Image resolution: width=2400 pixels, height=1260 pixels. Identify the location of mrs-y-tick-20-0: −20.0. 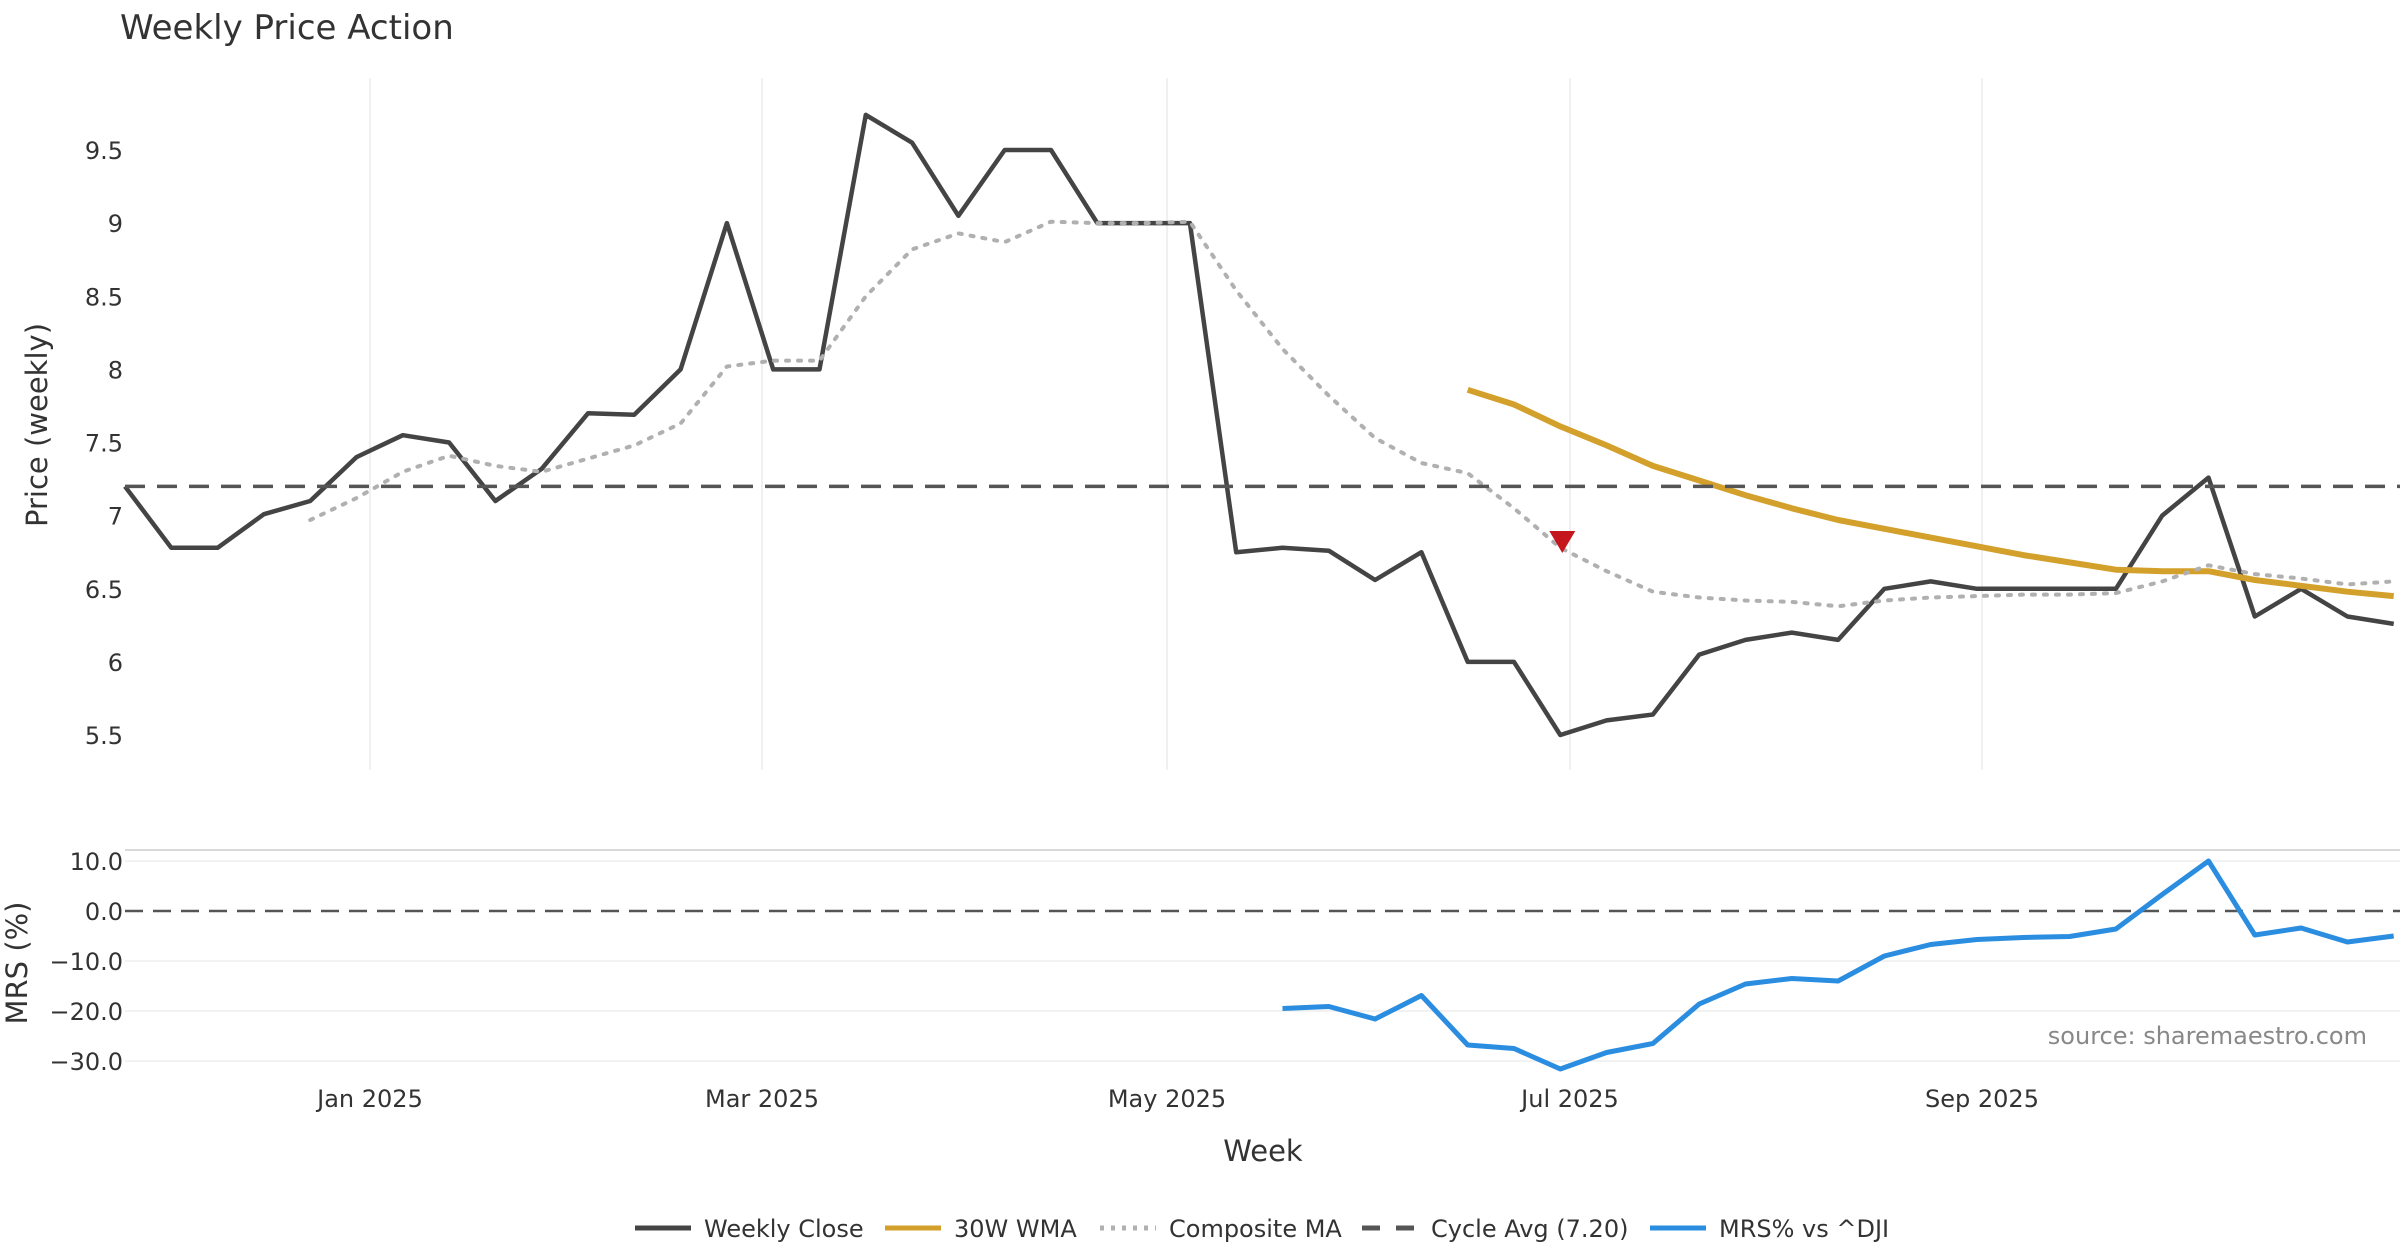
(86, 1012).